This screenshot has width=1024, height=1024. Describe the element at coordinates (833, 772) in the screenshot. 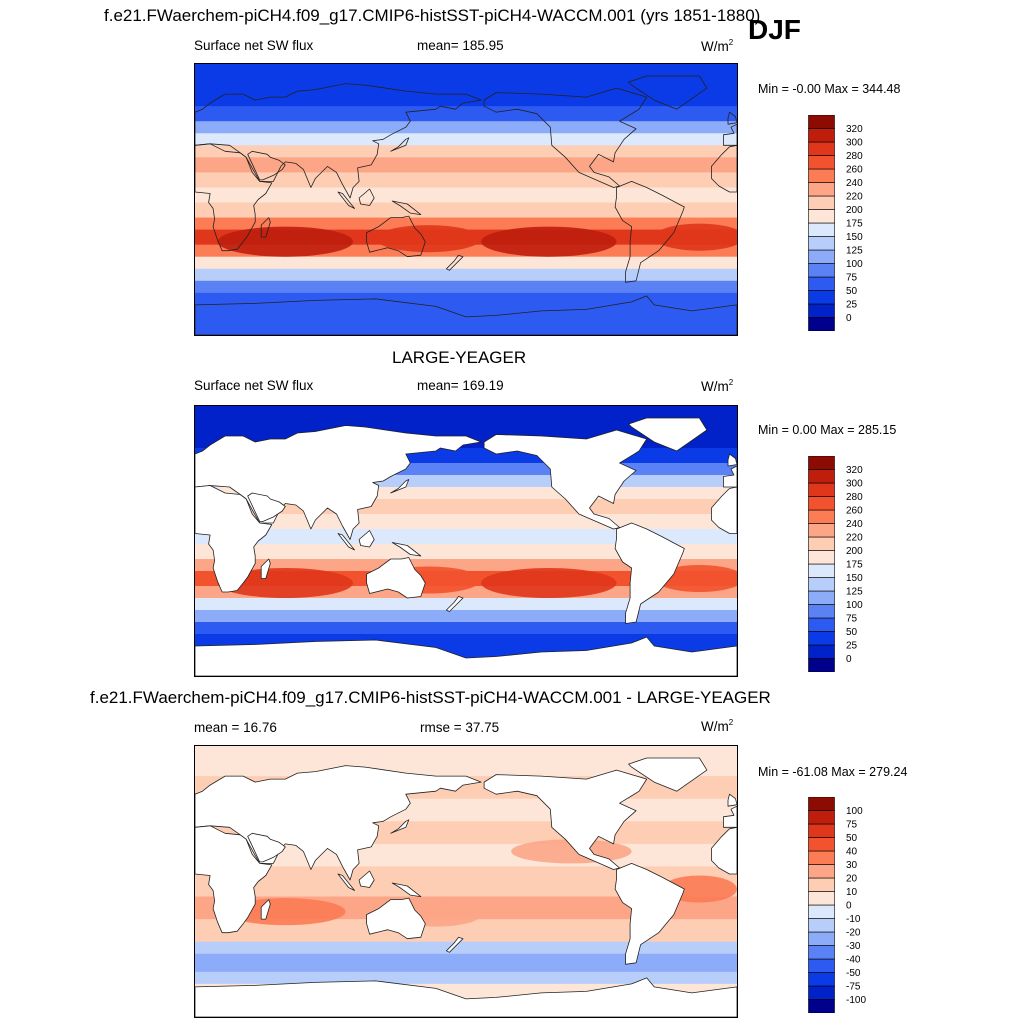

I see `panel3-minmax: Min = -61.08 Max = 279.24` at that location.